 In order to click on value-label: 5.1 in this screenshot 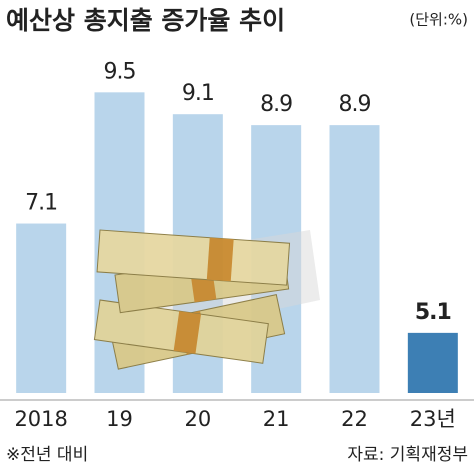, I will do `click(433, 312)`.